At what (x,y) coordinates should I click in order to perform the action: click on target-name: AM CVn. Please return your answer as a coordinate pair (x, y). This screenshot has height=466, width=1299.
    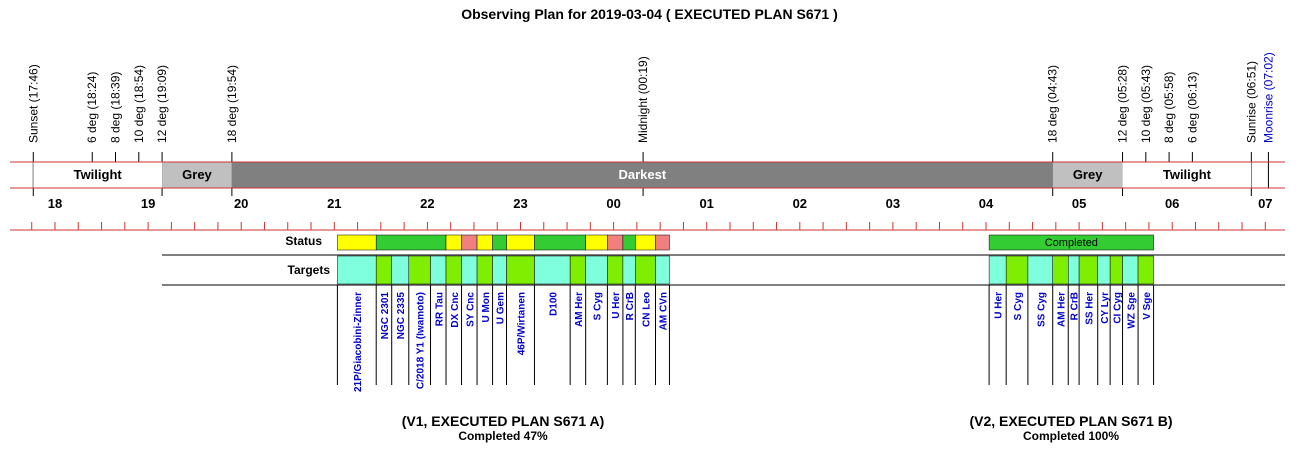
    Looking at the image, I should click on (663, 311).